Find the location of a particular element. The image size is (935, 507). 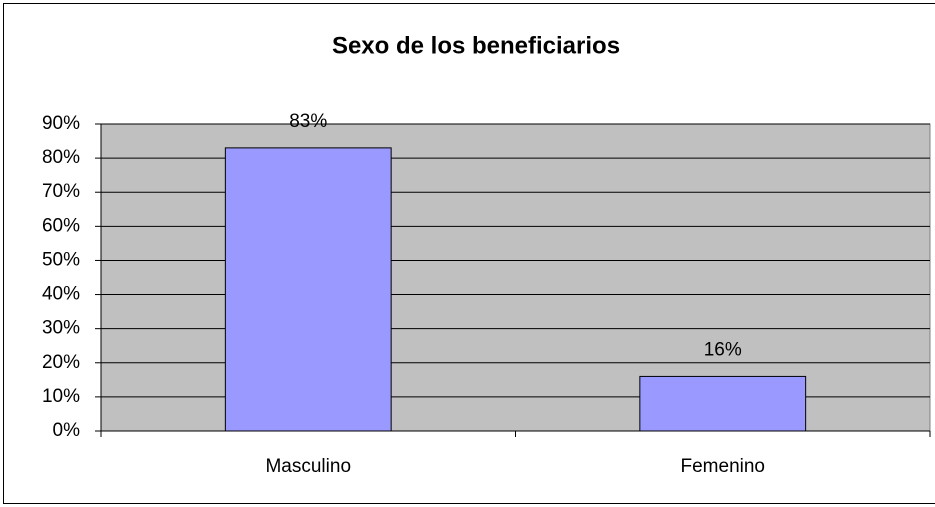

y-tick-label: 40% is located at coordinates (61, 294).